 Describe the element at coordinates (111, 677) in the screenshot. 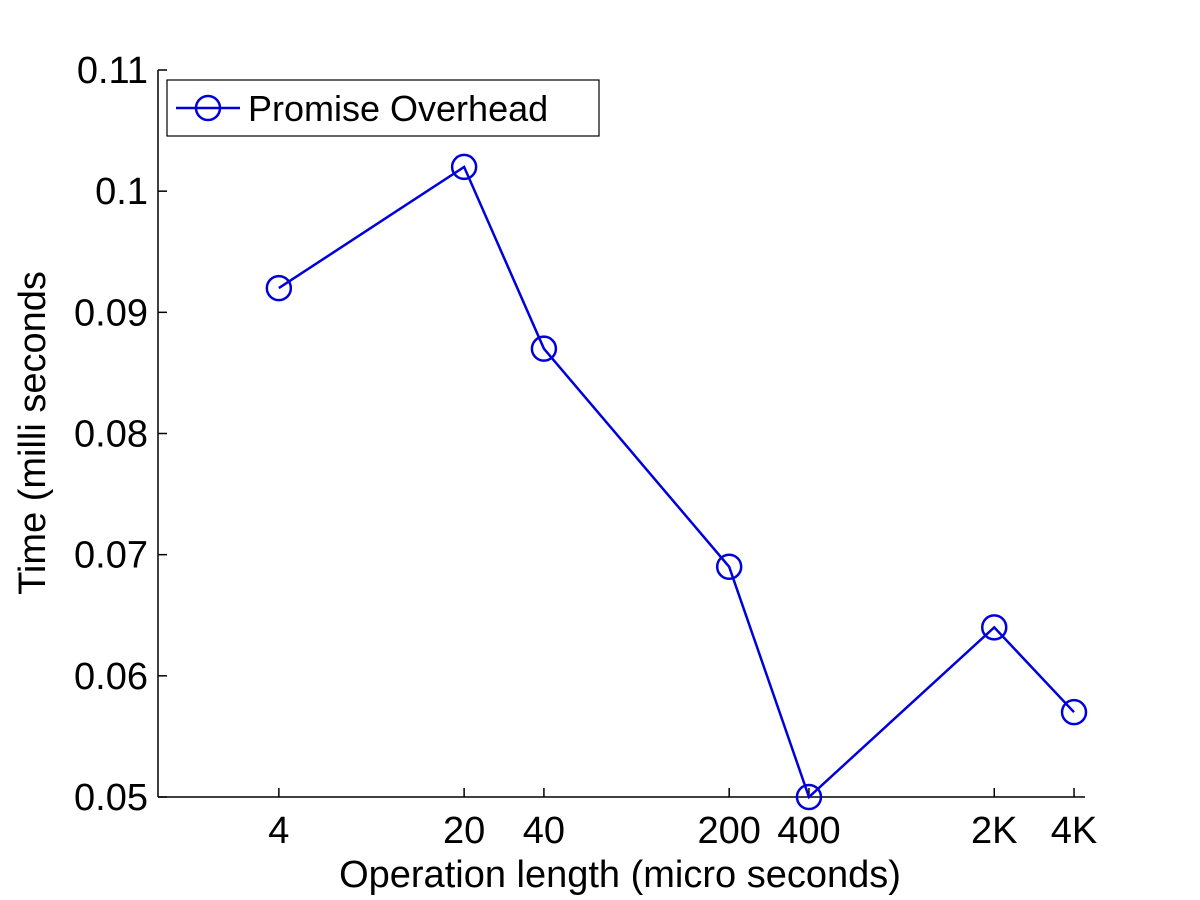

I see `y-tick-label: 0.06` at that location.